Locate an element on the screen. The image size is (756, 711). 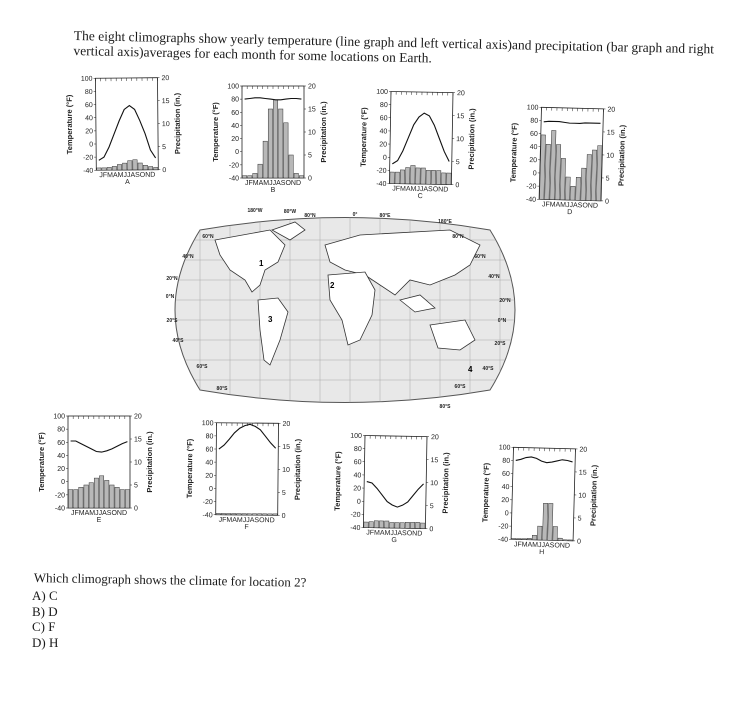
north-america is located at coordinates (250, 261).